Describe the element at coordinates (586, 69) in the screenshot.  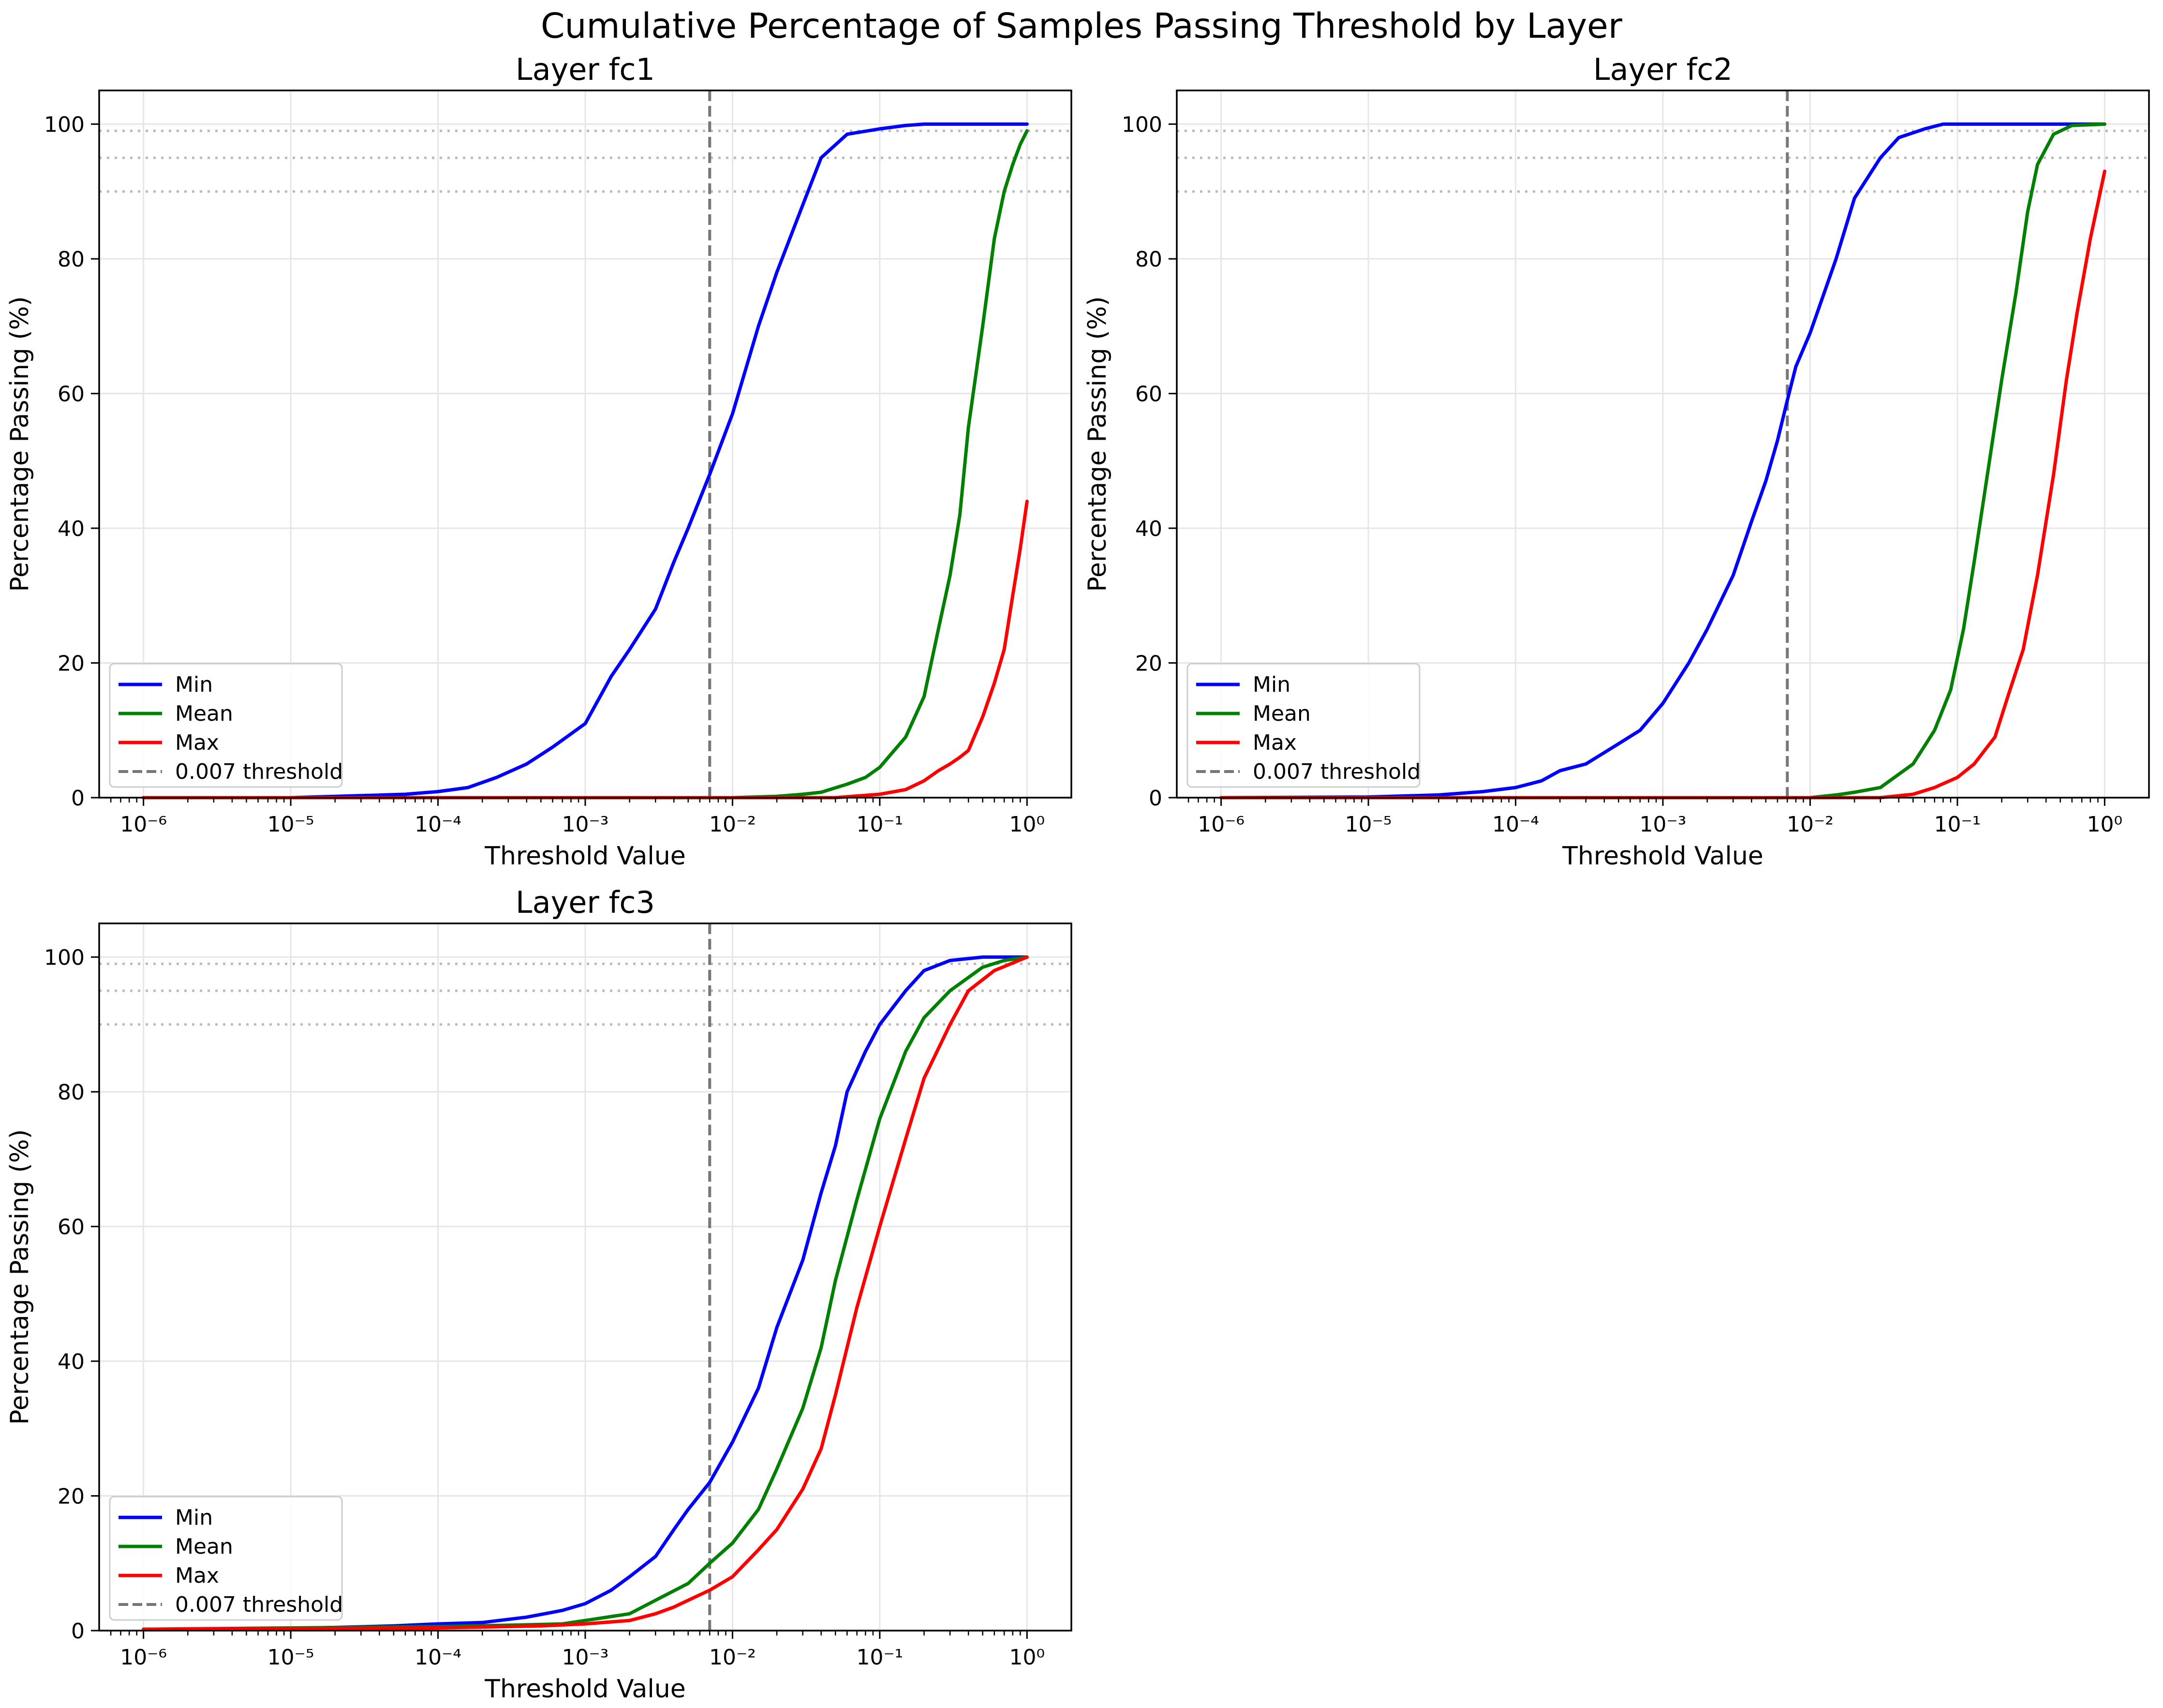
I see `panel-title: Layer fc1` at that location.